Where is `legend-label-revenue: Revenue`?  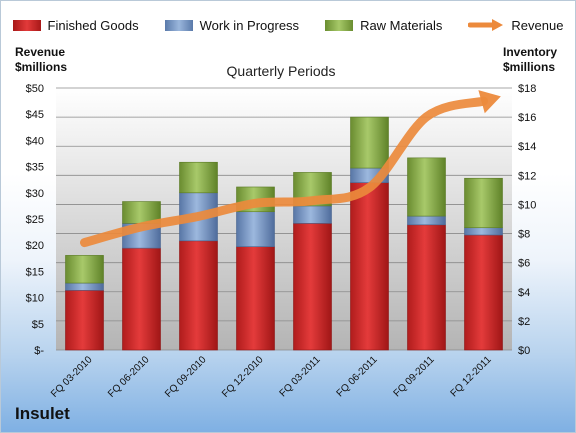 legend-label-revenue: Revenue is located at coordinates (537, 25).